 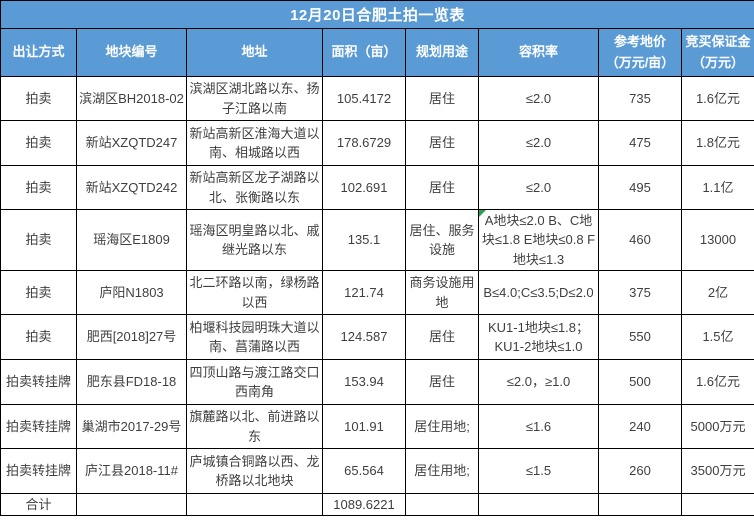 What do you see at coordinates (131, 98) in the screenshot?
I see `table-row-1-cell-plot-number: 滨湖区BH2018-02` at bounding box center [131, 98].